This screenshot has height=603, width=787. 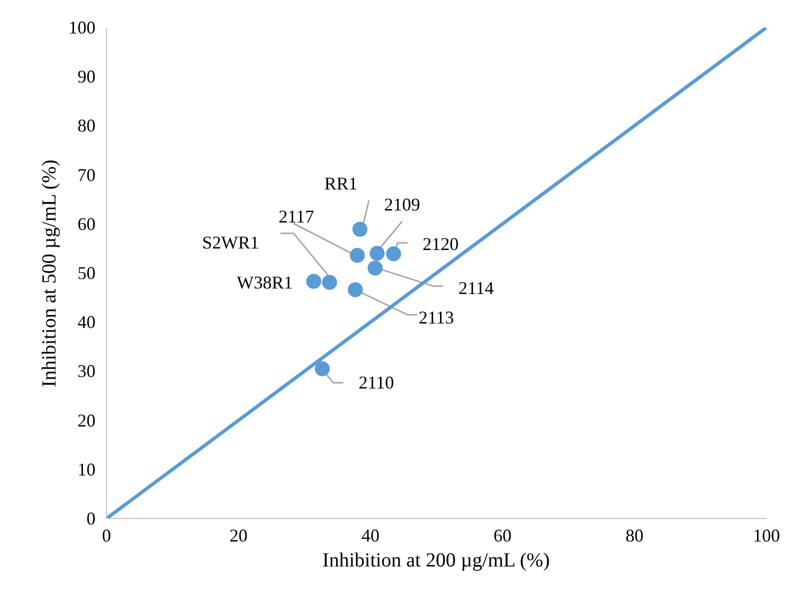 What do you see at coordinates (376, 382) in the screenshot?
I see `annotation: 2110` at bounding box center [376, 382].